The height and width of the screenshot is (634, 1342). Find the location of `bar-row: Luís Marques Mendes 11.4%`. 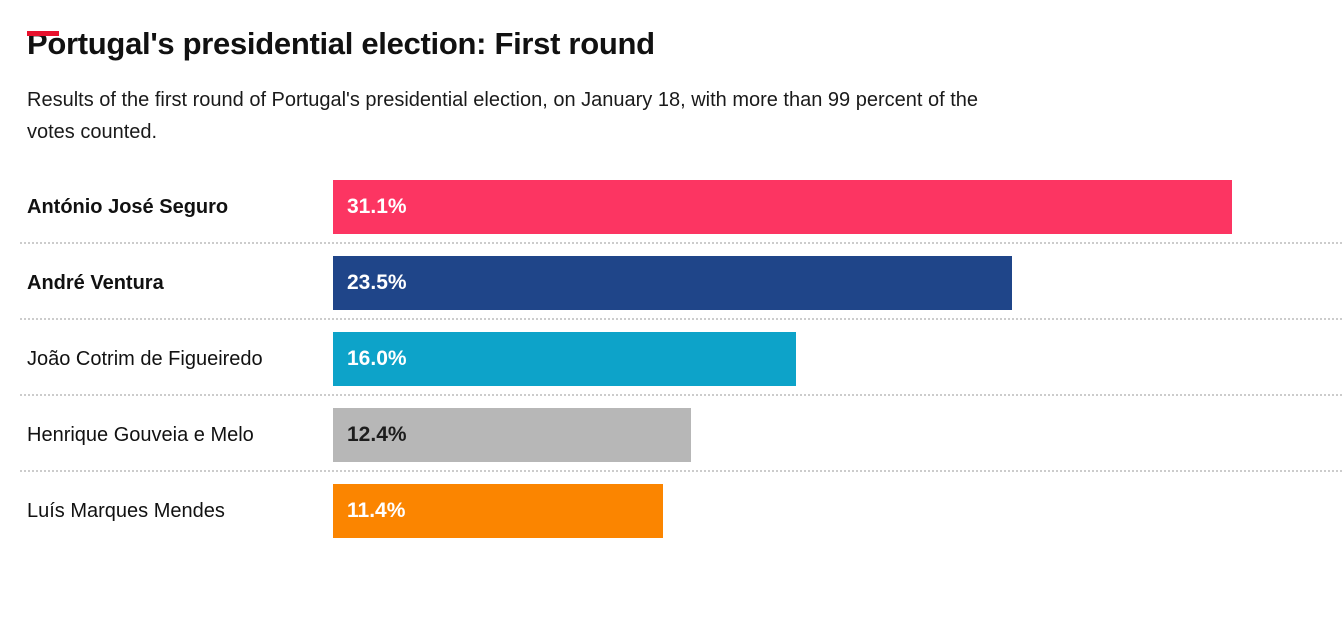

bar-row: Luís Marques Mendes 11.4% is located at coordinates (684, 511).